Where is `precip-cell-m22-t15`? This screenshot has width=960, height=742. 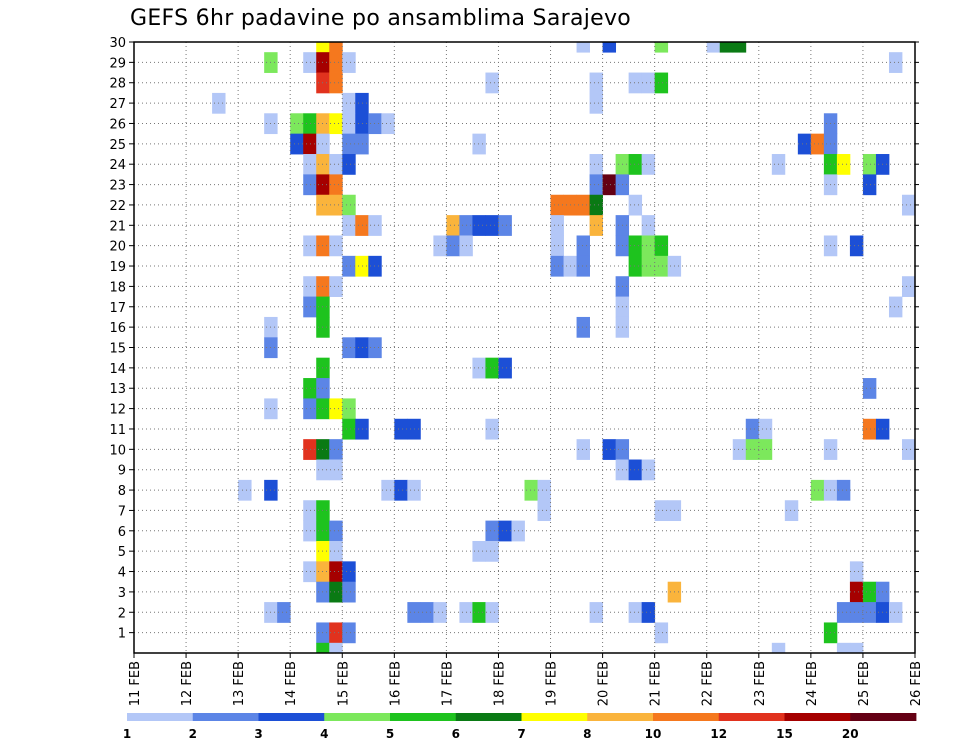
precip-cell-m22-t15 is located at coordinates (336, 205).